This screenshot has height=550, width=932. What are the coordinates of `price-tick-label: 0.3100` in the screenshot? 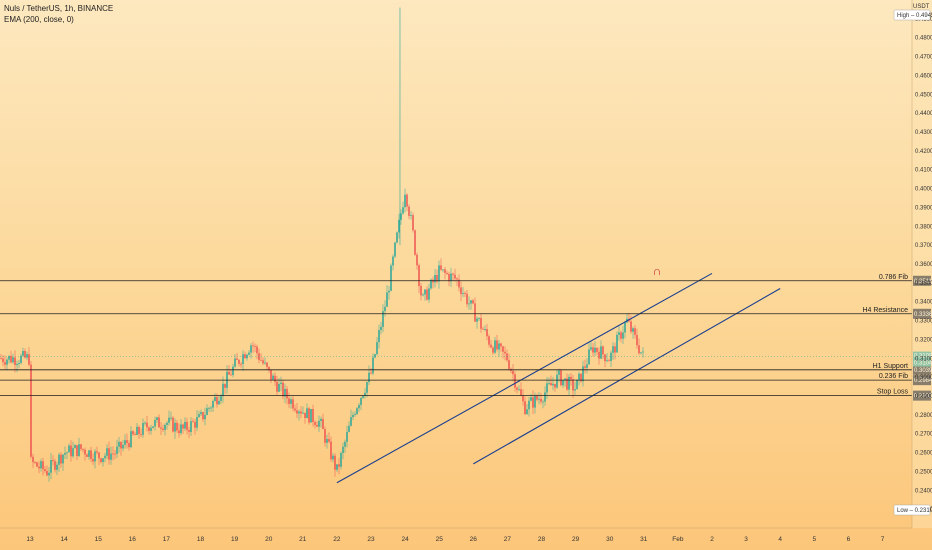 It's located at (923, 359).